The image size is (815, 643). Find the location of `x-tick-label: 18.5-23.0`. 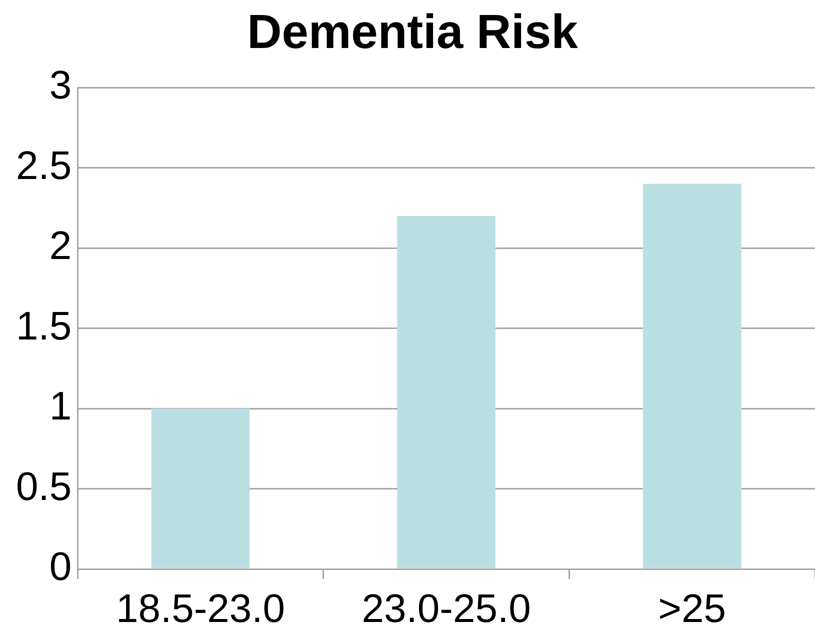

x-tick-label: 18.5-23.0 is located at coordinates (201, 609).